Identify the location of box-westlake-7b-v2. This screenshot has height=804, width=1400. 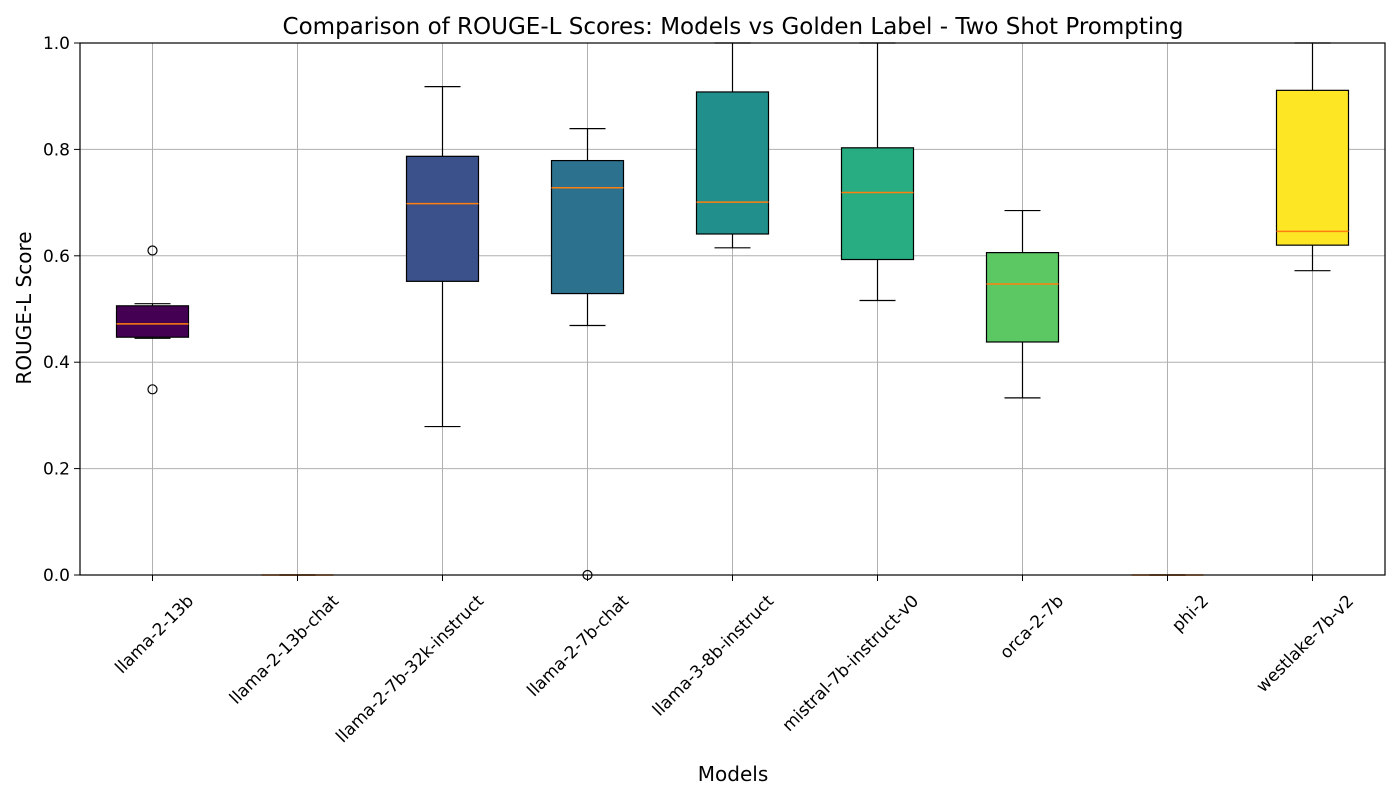
(1312, 157).